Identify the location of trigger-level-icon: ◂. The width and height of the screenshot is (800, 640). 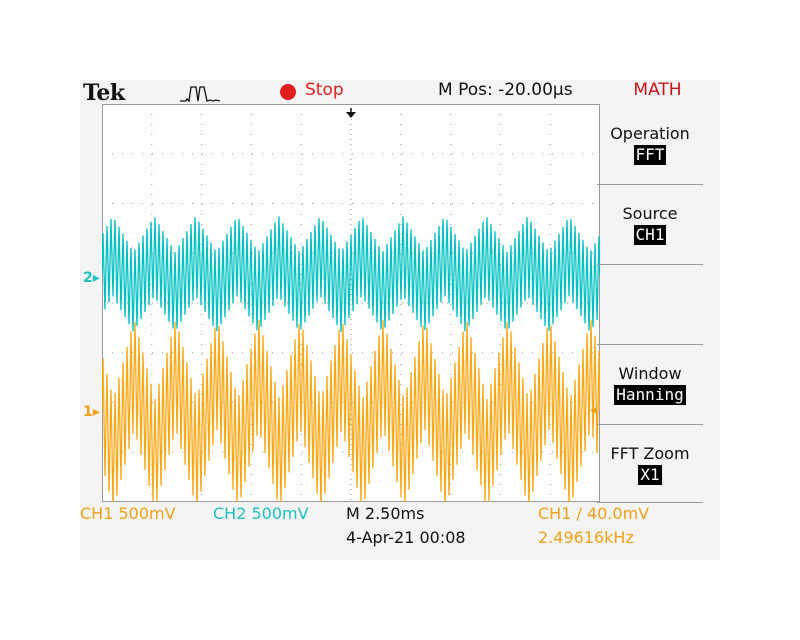
(594, 410).